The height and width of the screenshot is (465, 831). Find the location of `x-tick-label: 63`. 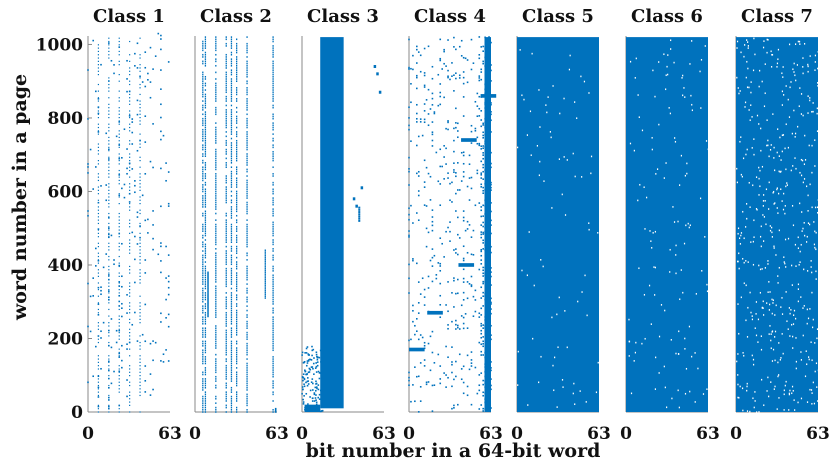

x-tick-label: 63 is located at coordinates (599, 434).